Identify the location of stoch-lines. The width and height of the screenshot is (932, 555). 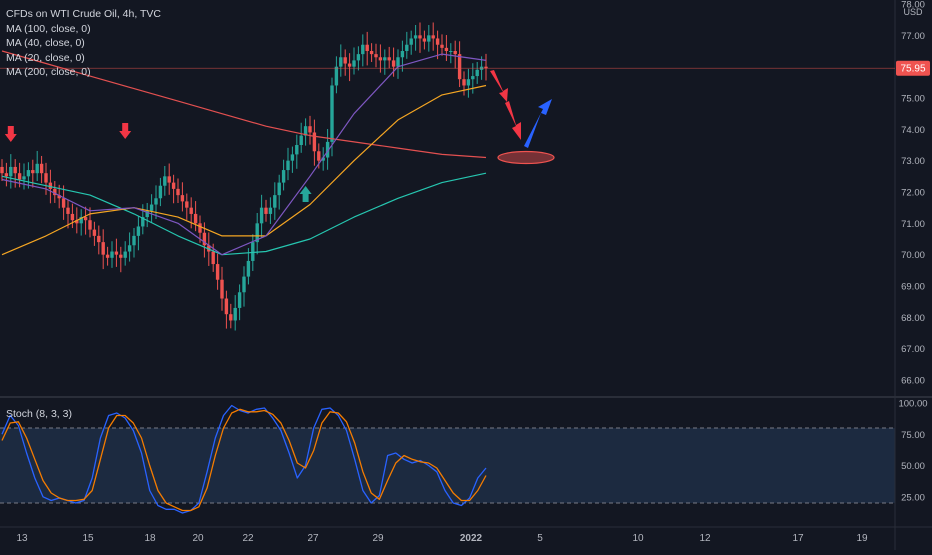
(244, 459).